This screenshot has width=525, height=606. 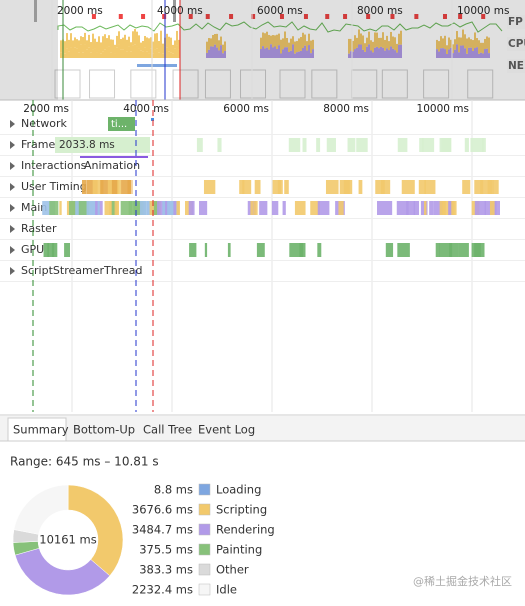 I want to click on tick-label: 10000 ms, so click(x=443, y=109).